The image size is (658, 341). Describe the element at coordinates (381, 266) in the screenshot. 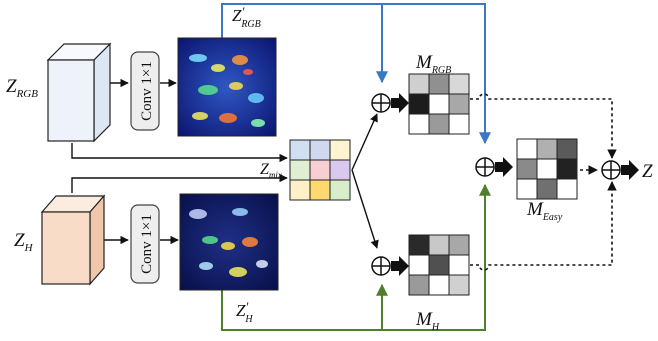

I see `sum-node-bottom` at that location.